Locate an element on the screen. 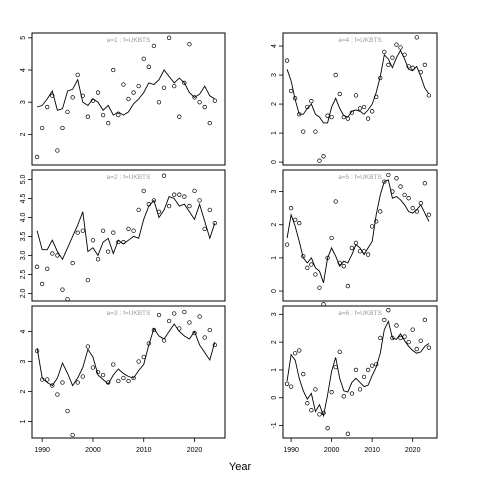  y-tick-label: 5 is located at coordinates (23, 38).